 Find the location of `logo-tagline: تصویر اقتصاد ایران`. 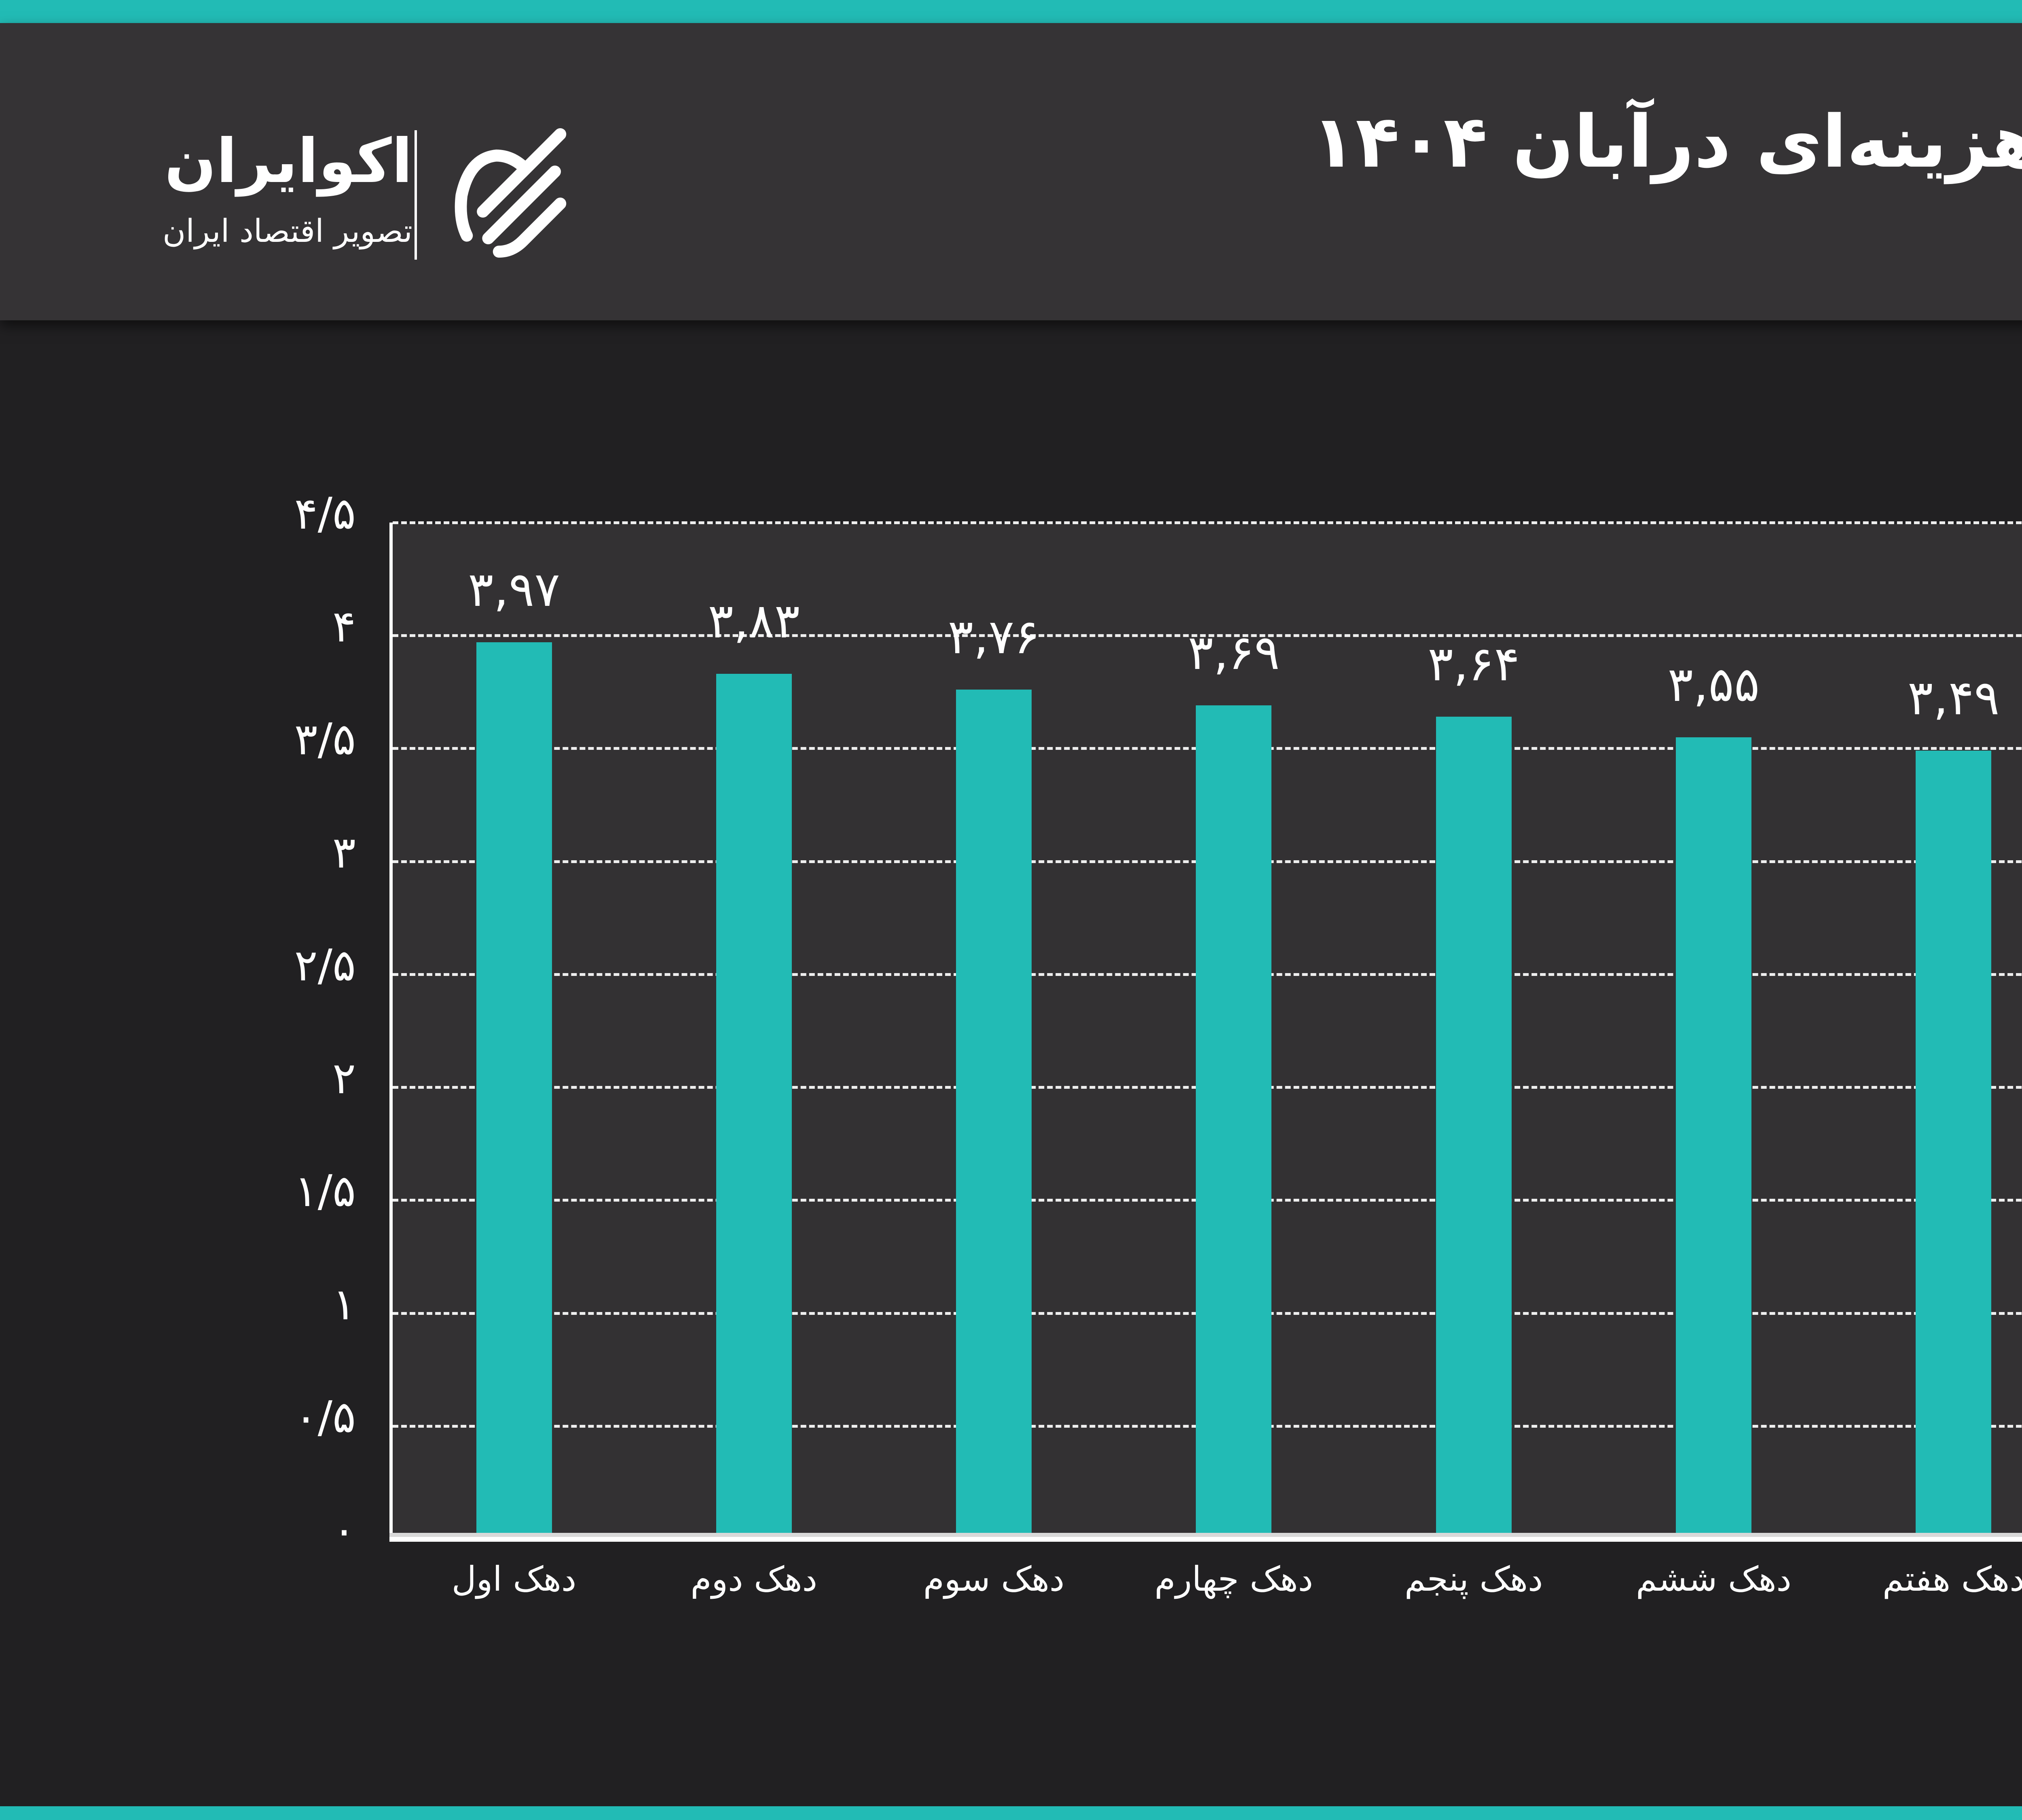

logo-tagline: تصویر اقتصاد ایران is located at coordinates (287, 231).